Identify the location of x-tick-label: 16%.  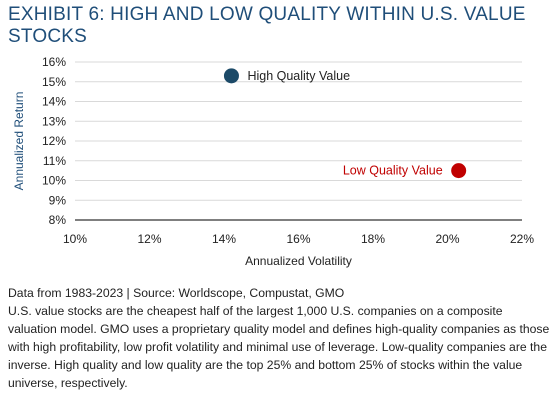
(298, 239).